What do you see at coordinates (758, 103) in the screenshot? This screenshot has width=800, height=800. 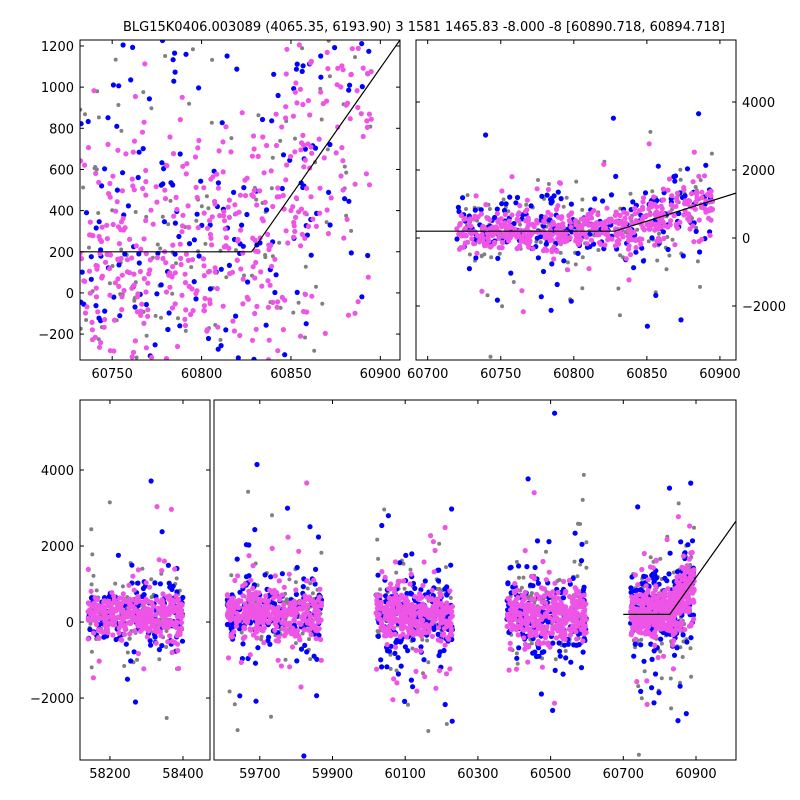 I see `y-tick-label: 4000` at bounding box center [758, 103].